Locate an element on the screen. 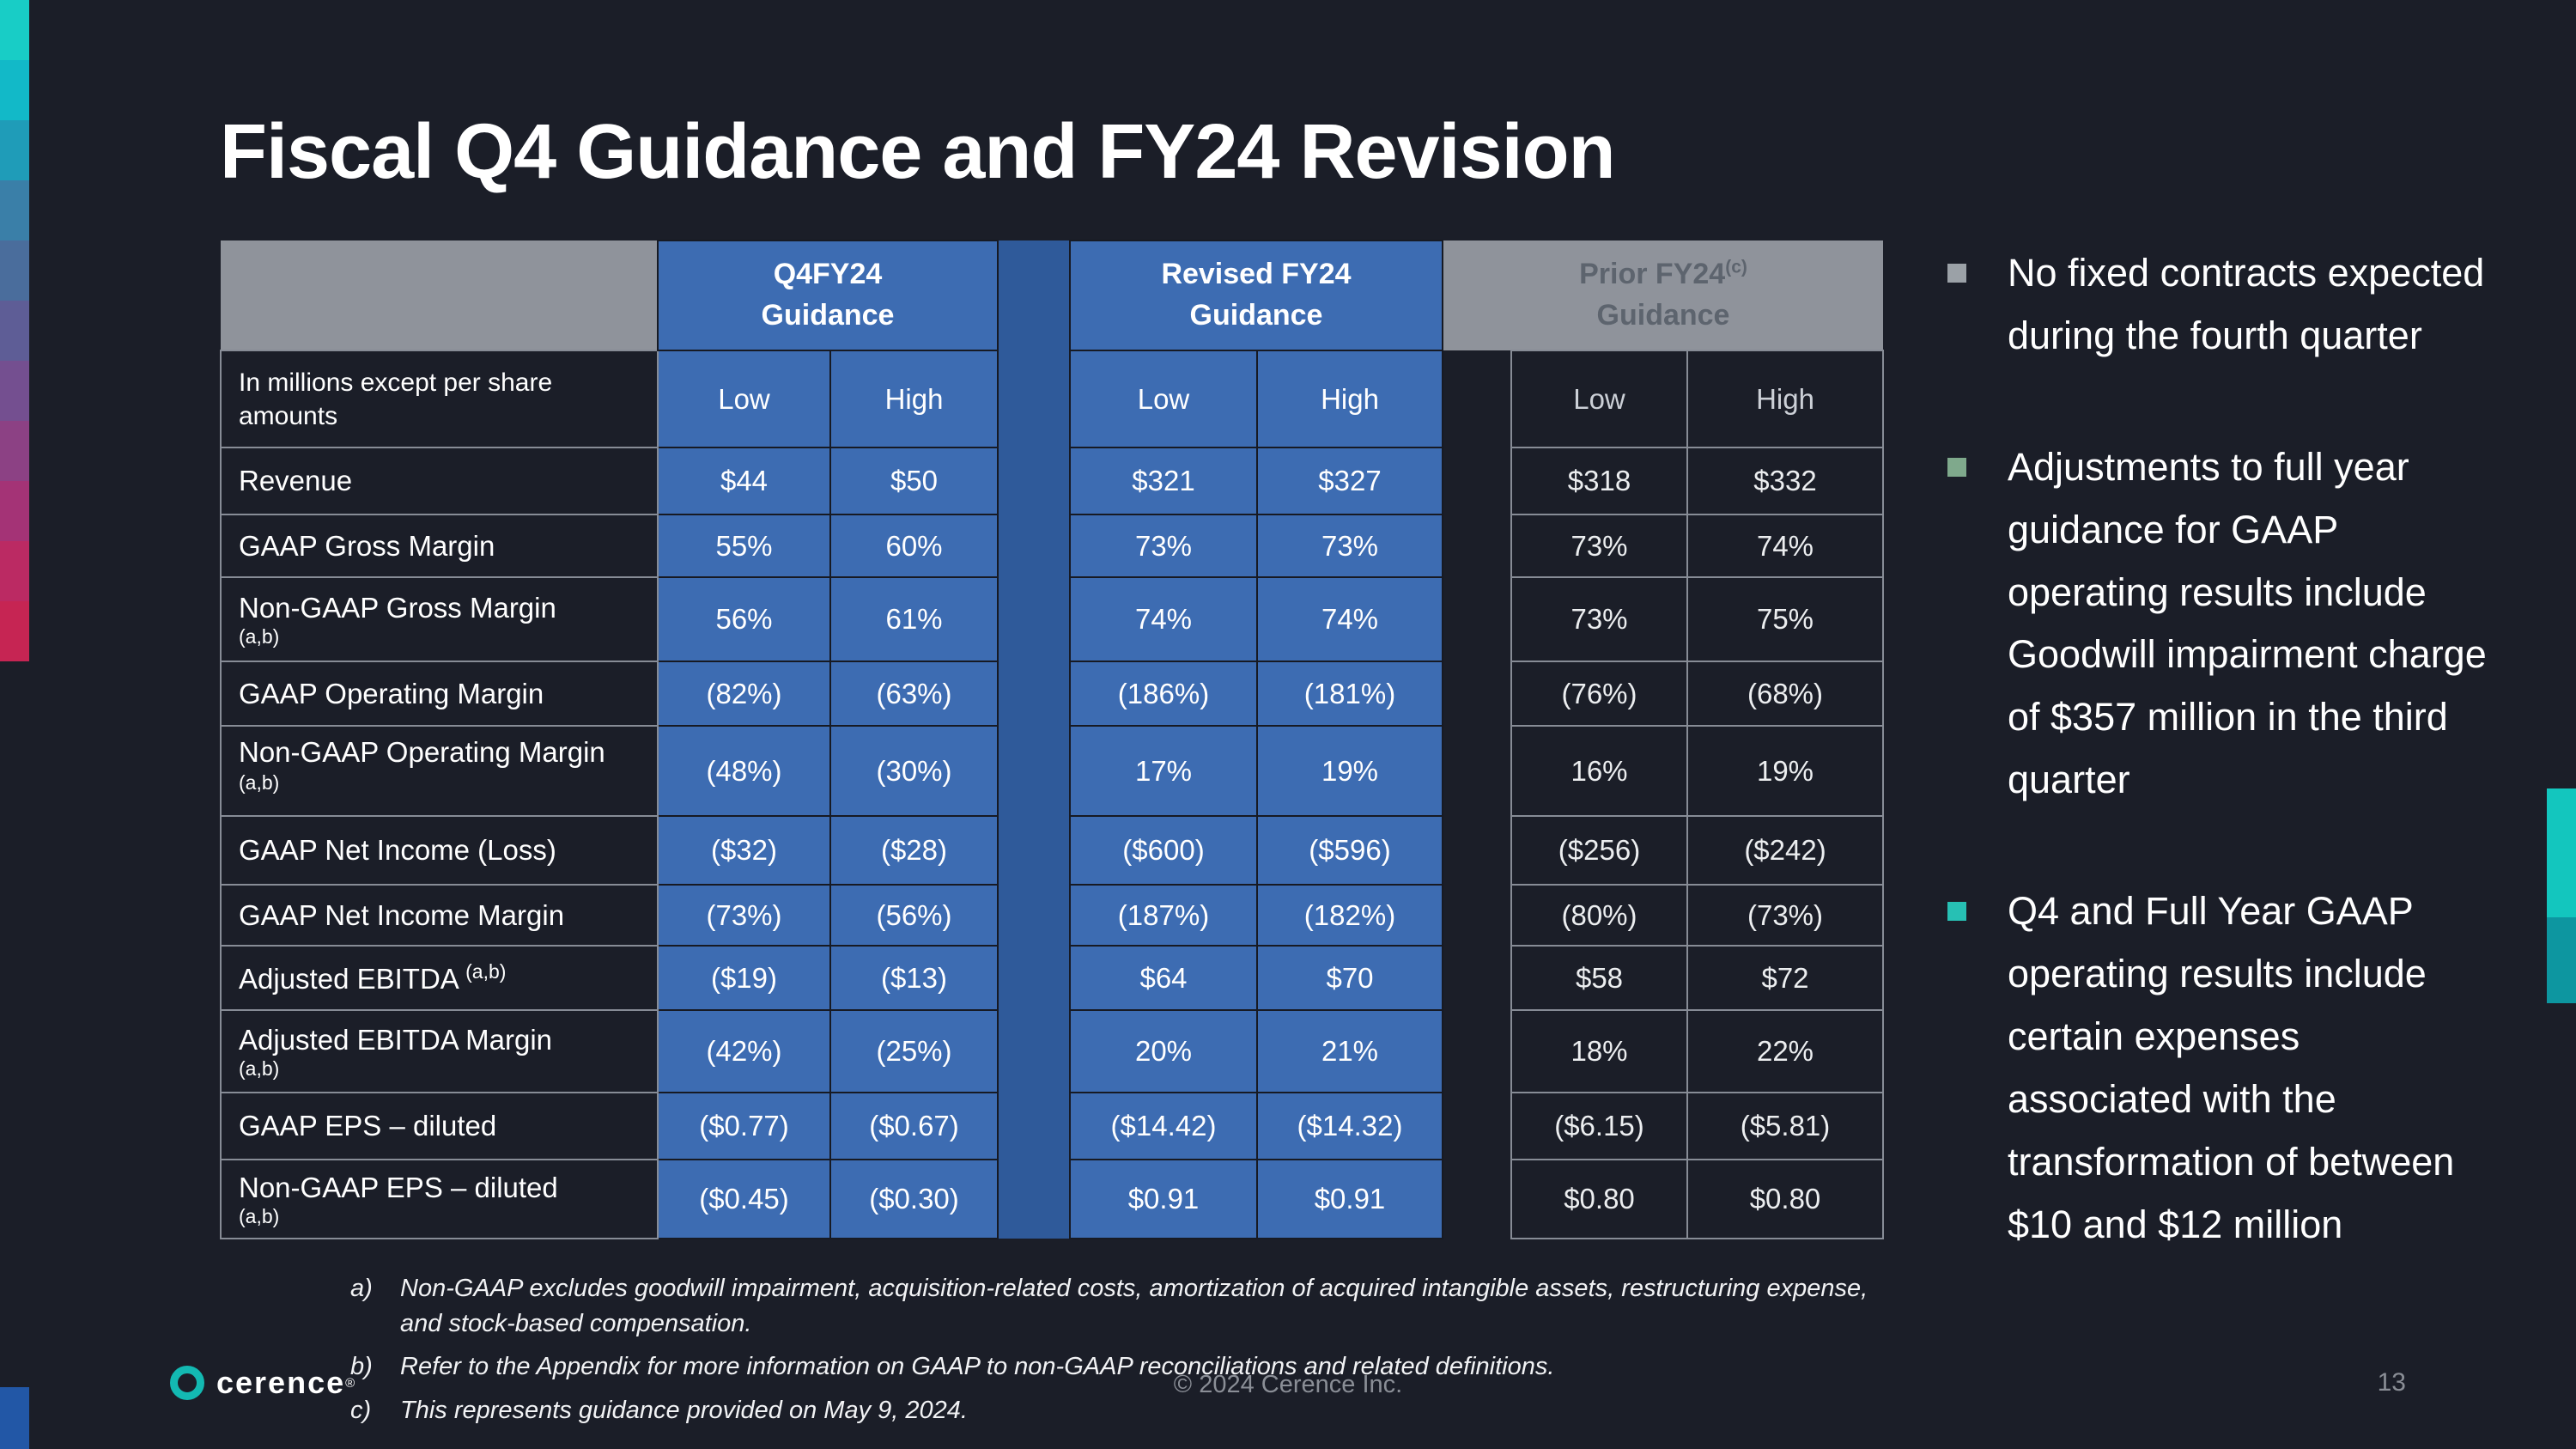 The width and height of the screenshot is (2576, 1449). value-cell: (30%) is located at coordinates (914, 771).